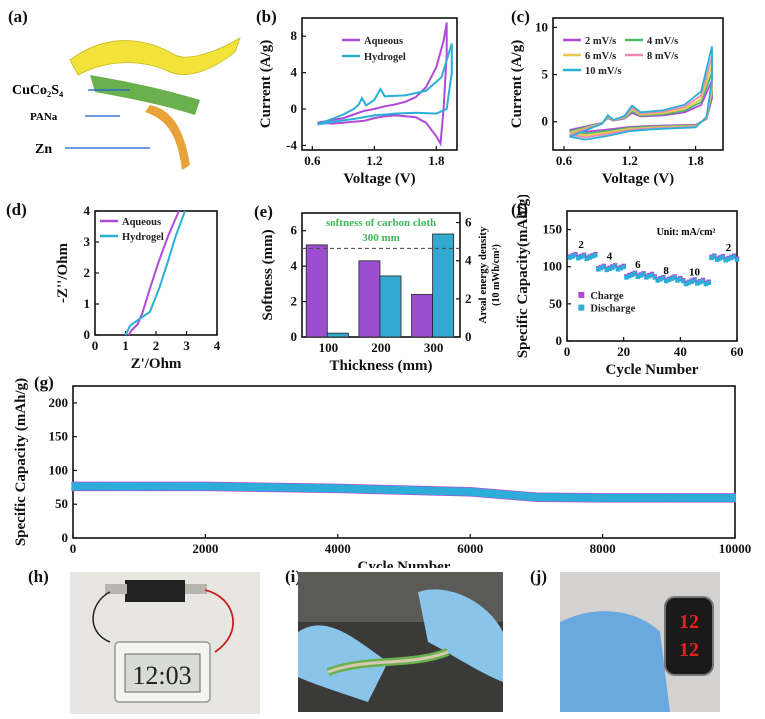 This screenshot has width=765, height=719. I want to click on x-tick-label: 4, so click(217, 345).